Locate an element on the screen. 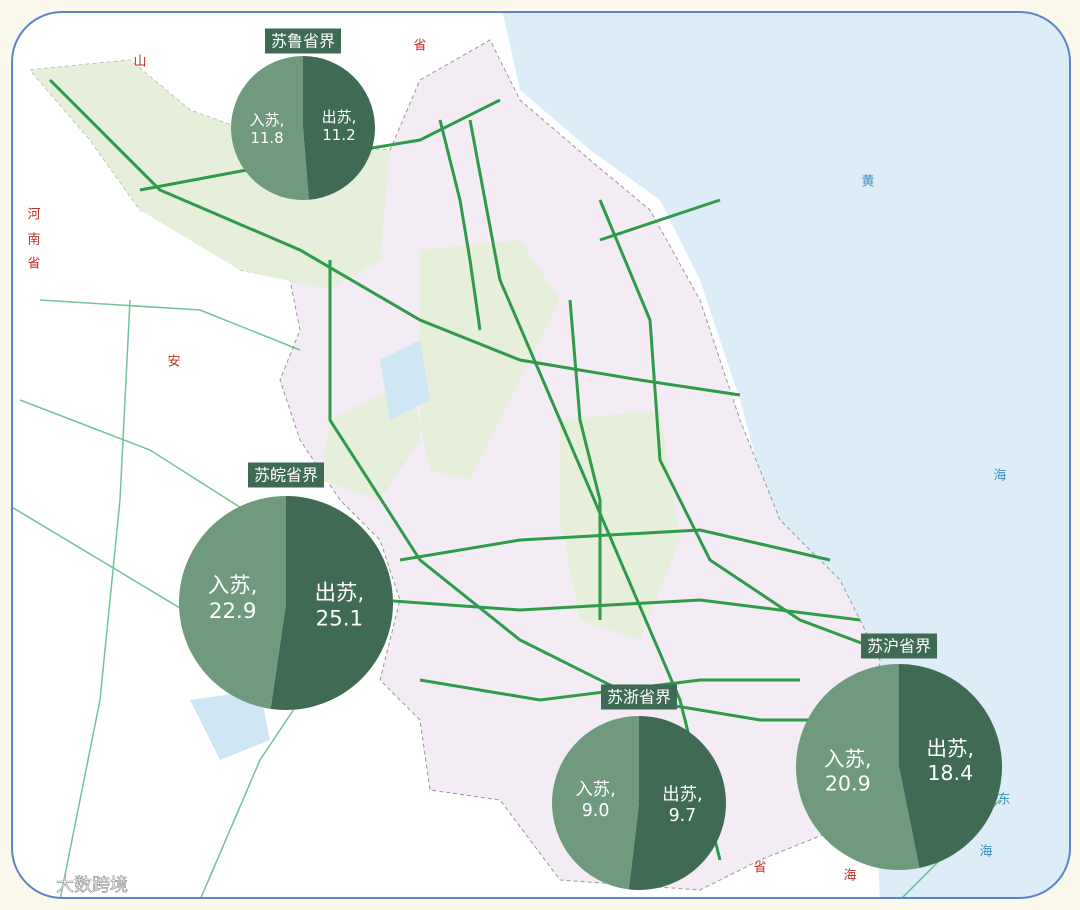 The width and height of the screenshot is (1080, 910). pie-title: 苏沪省界 is located at coordinates (899, 646).